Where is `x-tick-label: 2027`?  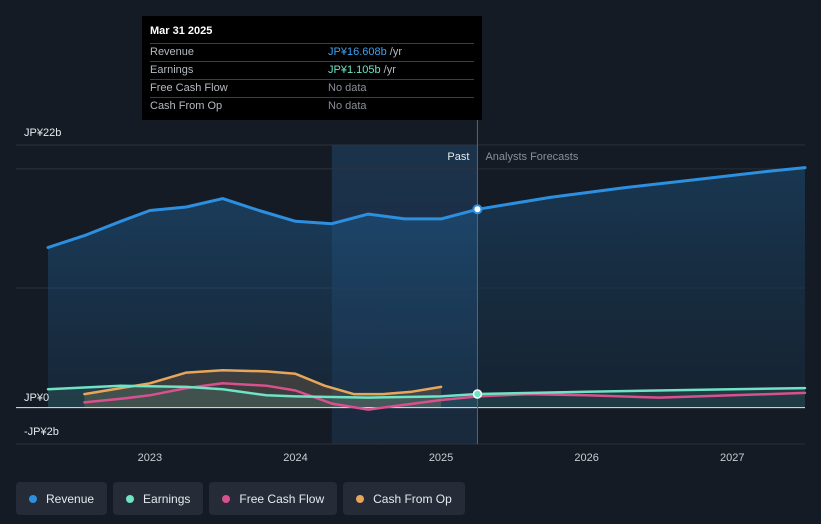
x-tick-label: 2027 is located at coordinates (732, 458).